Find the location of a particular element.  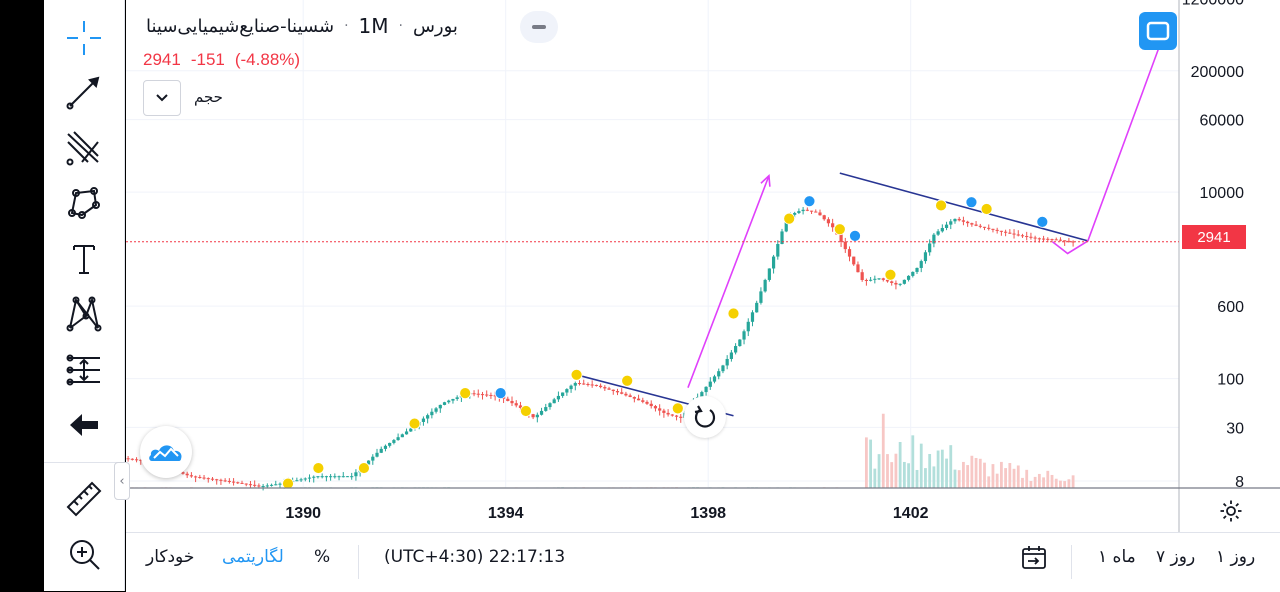

trend-line-tool is located at coordinates (84, 92).